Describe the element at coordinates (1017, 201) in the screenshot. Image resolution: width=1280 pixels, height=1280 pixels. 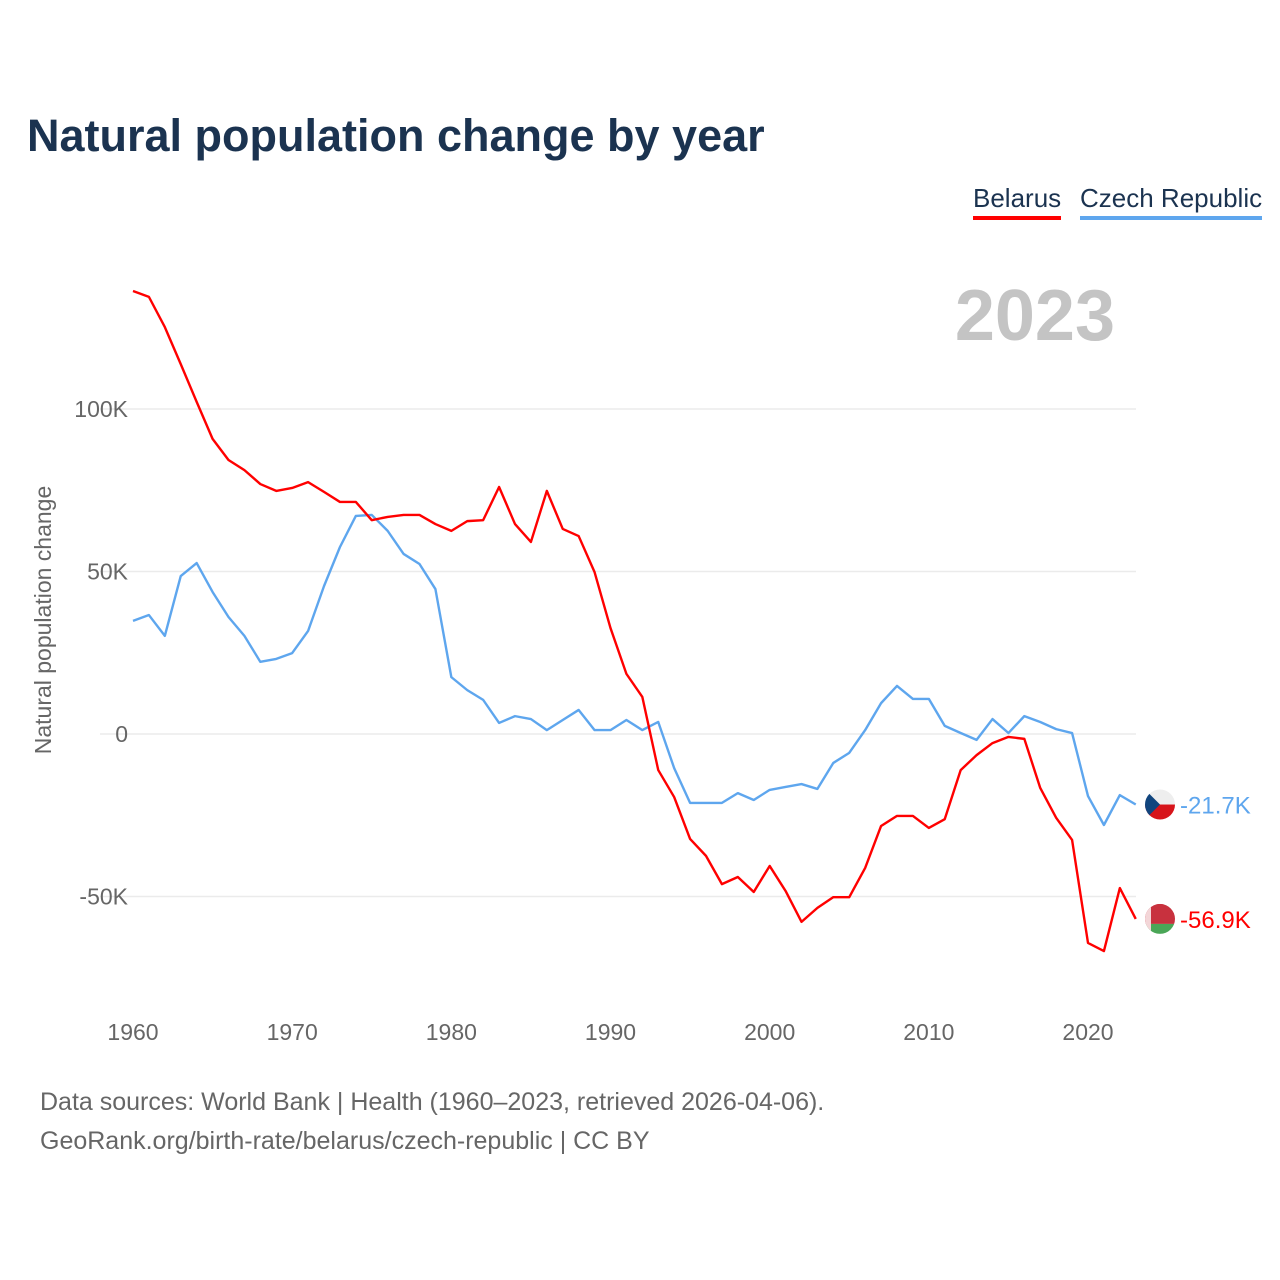
I see `legend-belarus: Belarus` at that location.